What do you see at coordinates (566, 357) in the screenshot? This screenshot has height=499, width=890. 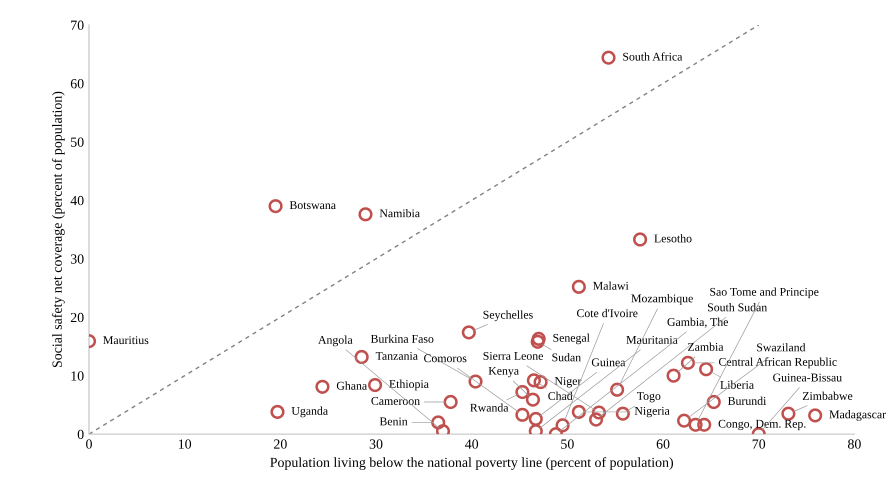 I see `annotation: Sudan` at bounding box center [566, 357].